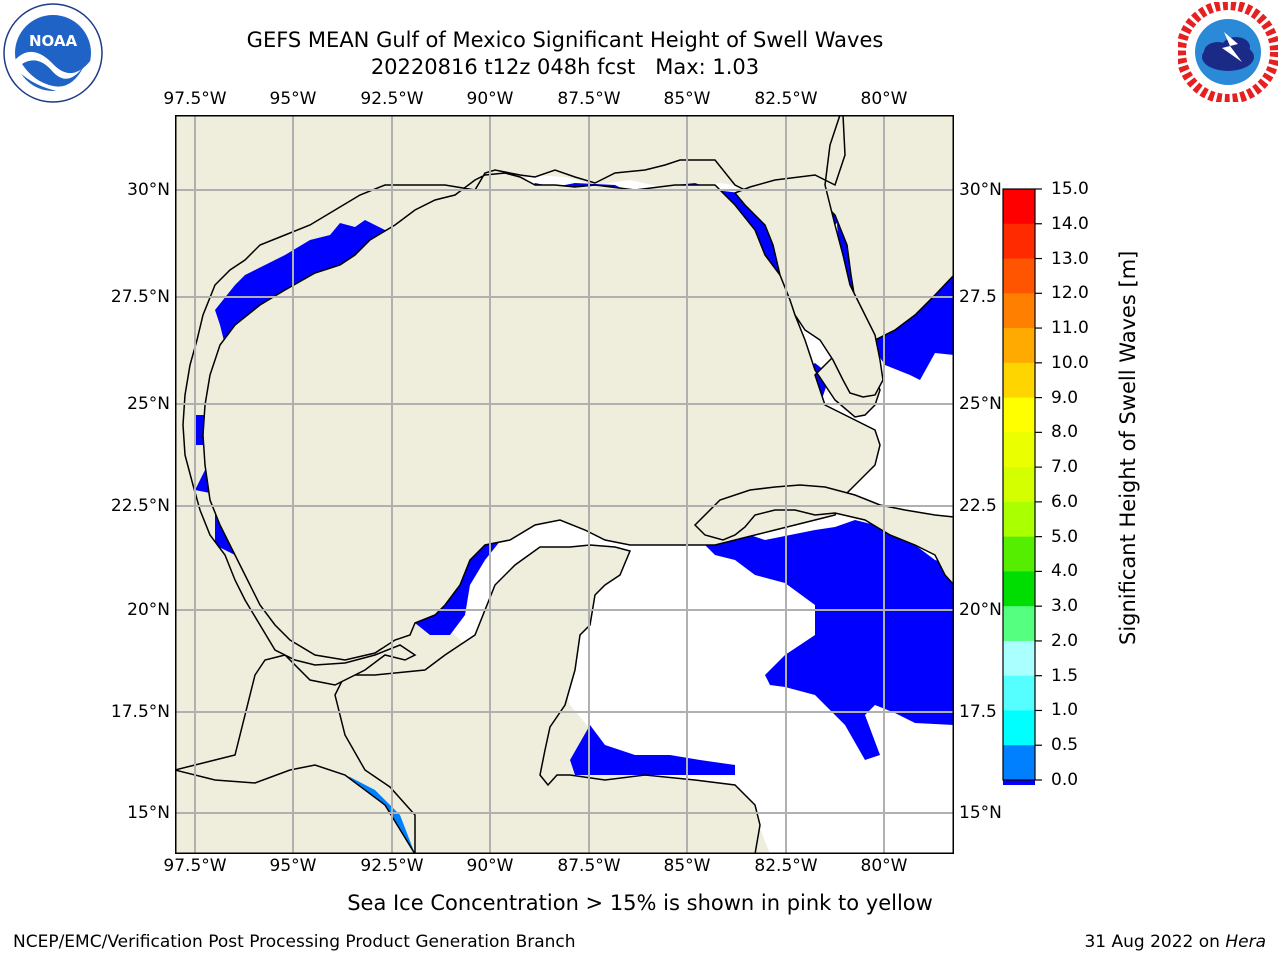 The height and width of the screenshot is (960, 1280). What do you see at coordinates (1070, 328) in the screenshot?
I see `colorbar-tick-label: 11.0` at bounding box center [1070, 328].